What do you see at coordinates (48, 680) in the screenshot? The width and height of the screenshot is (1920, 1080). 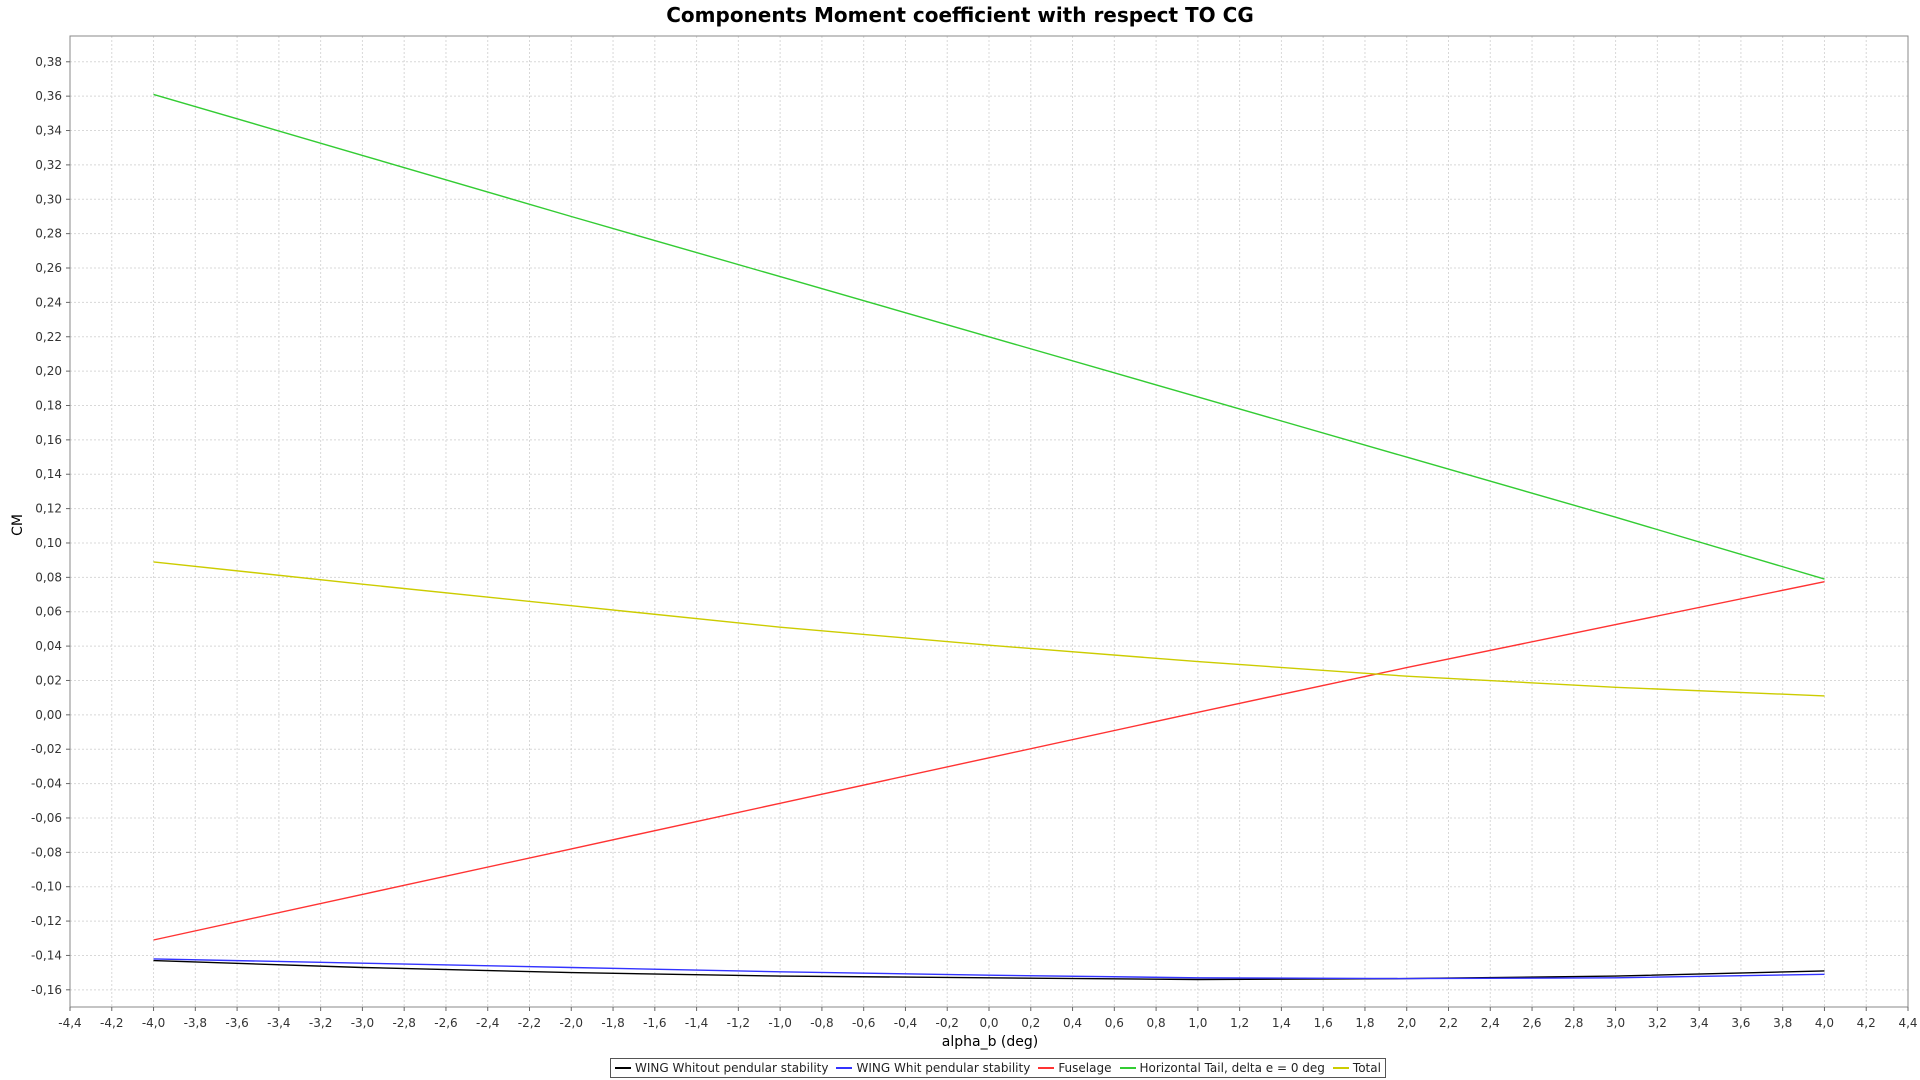 I see `y-tick-label: 0,02` at bounding box center [48, 680].